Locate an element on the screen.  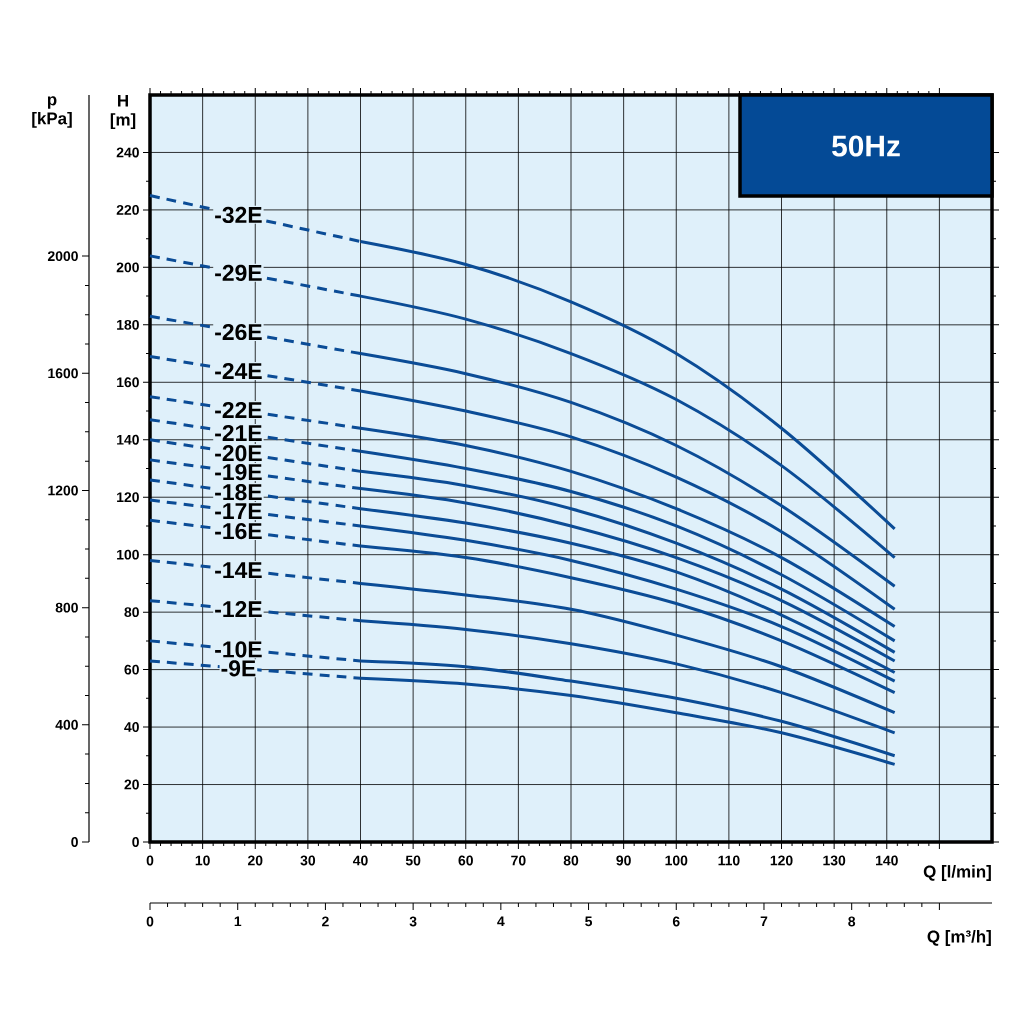
x2-tick-label: 0 is located at coordinates (150, 921).